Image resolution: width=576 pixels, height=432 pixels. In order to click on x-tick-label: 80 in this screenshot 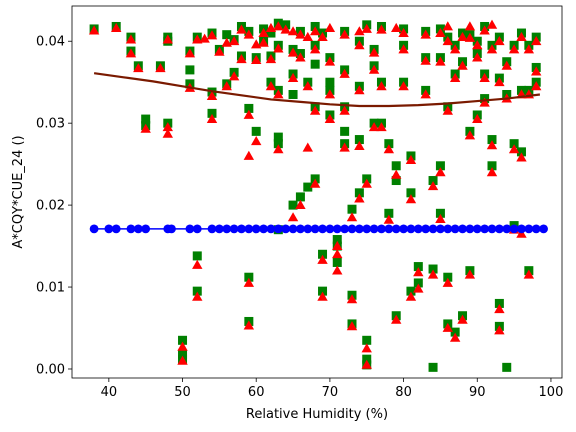, I will do `click(403, 392)`.